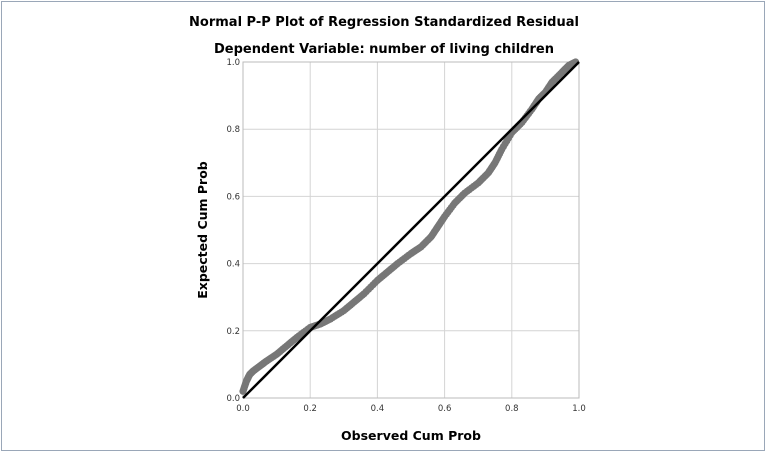 The image size is (768, 454). Describe the element at coordinates (445, 409) in the screenshot. I see `x-tick-label: 0.6` at that location.